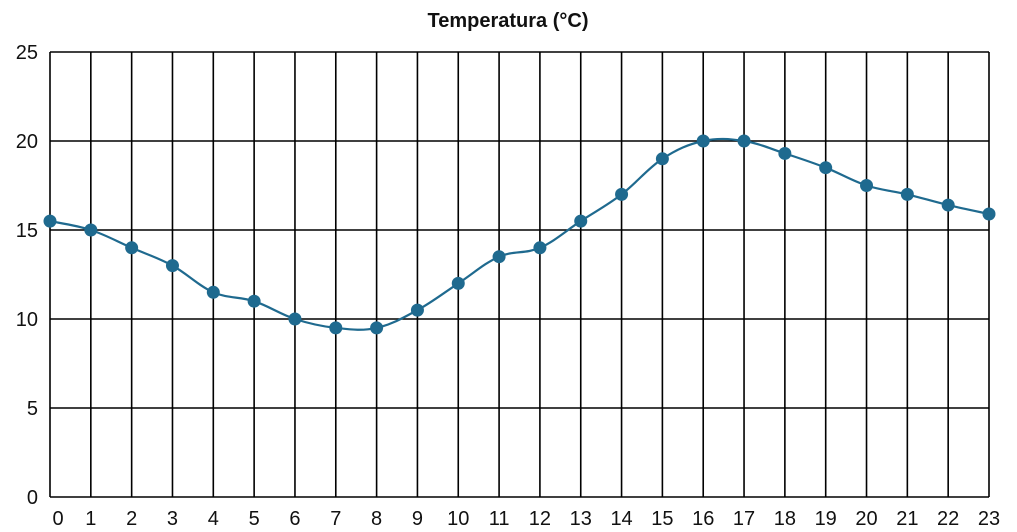 This screenshot has width=1017, height=532. Describe the element at coordinates (27, 53) in the screenshot. I see `y-tick-label: 25` at that location.